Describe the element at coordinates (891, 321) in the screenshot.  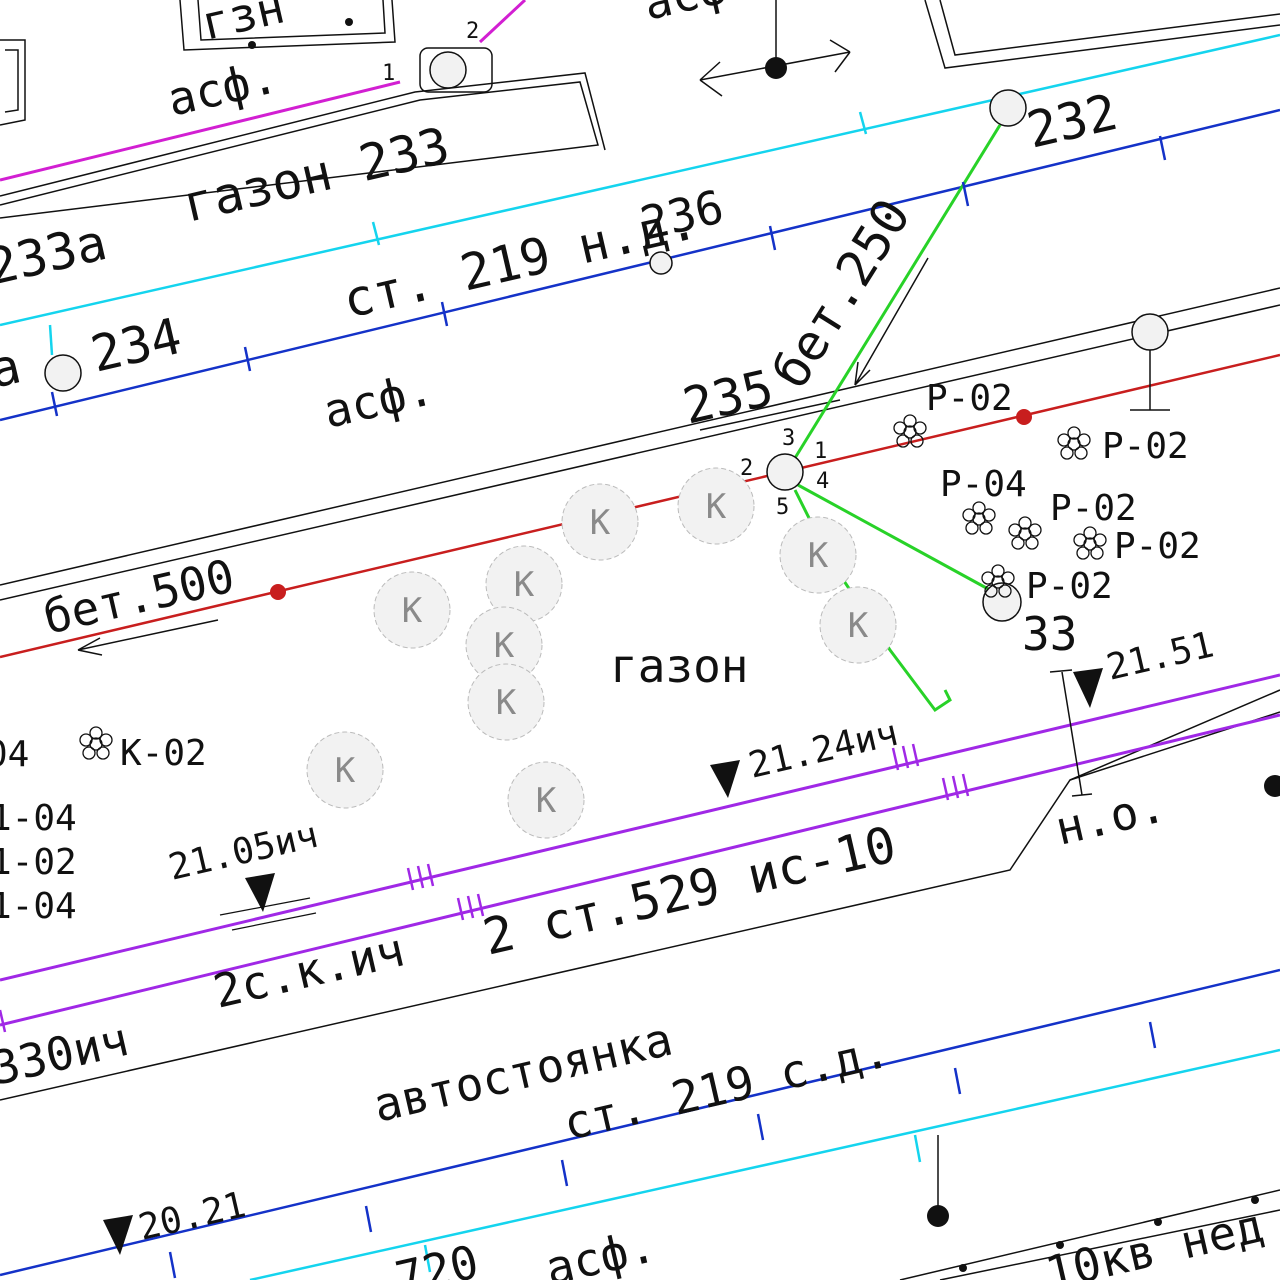
I see `arrow-flow-bet250` at that location.